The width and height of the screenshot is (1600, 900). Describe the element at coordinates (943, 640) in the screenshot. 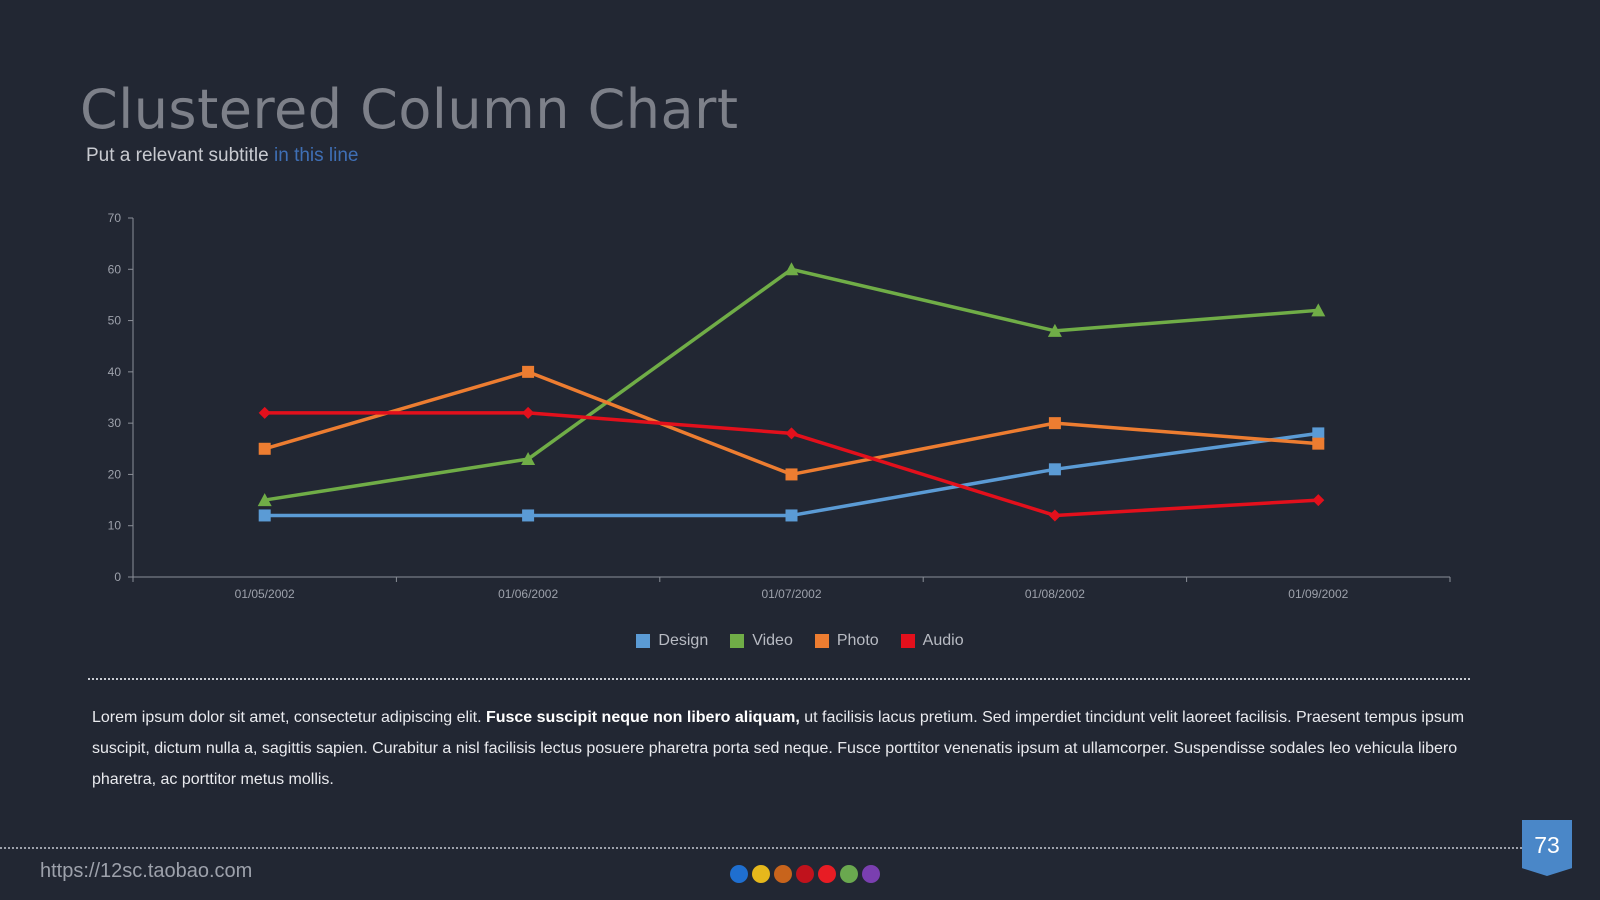

I see `legend-label: Audio` at that location.